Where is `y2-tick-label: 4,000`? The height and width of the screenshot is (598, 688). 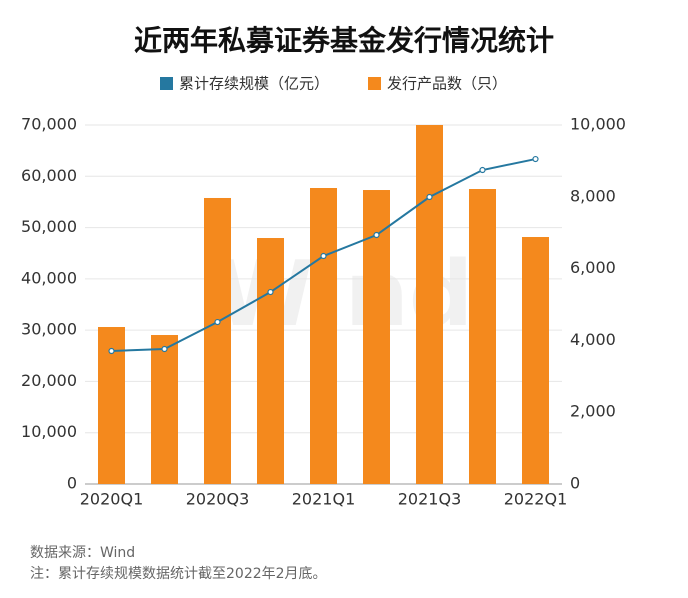
y2-tick-label: 4,000 is located at coordinates (593, 339).